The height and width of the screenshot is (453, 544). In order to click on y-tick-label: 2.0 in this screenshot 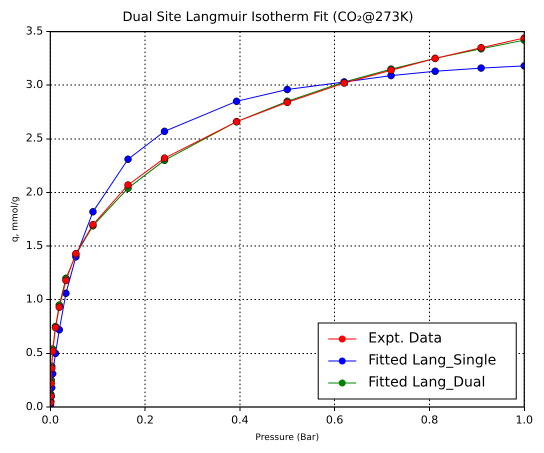, I will do `click(35, 191)`.